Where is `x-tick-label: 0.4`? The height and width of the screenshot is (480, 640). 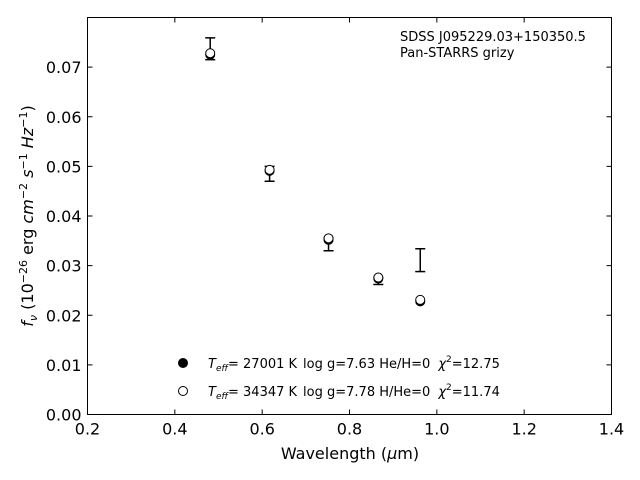
x-tick-label: 0.4 is located at coordinates (174, 429).